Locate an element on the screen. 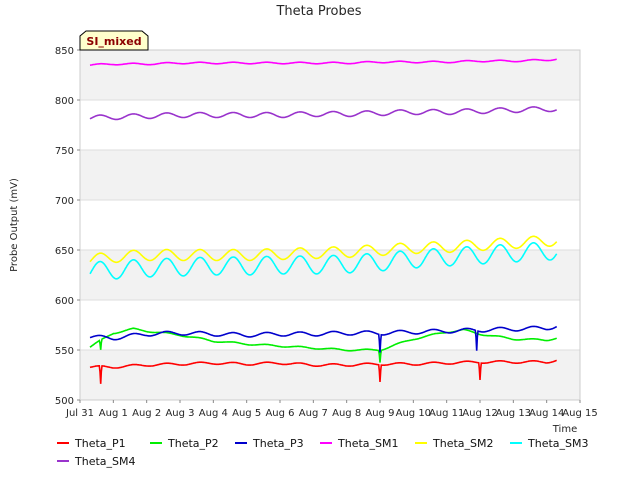  legend-item: Theta_SM3 is located at coordinates (549, 443).